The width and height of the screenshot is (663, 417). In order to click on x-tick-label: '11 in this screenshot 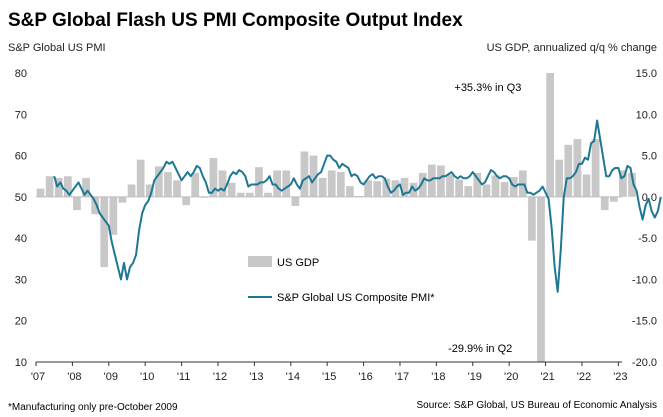, I will do `click(184, 377)`.